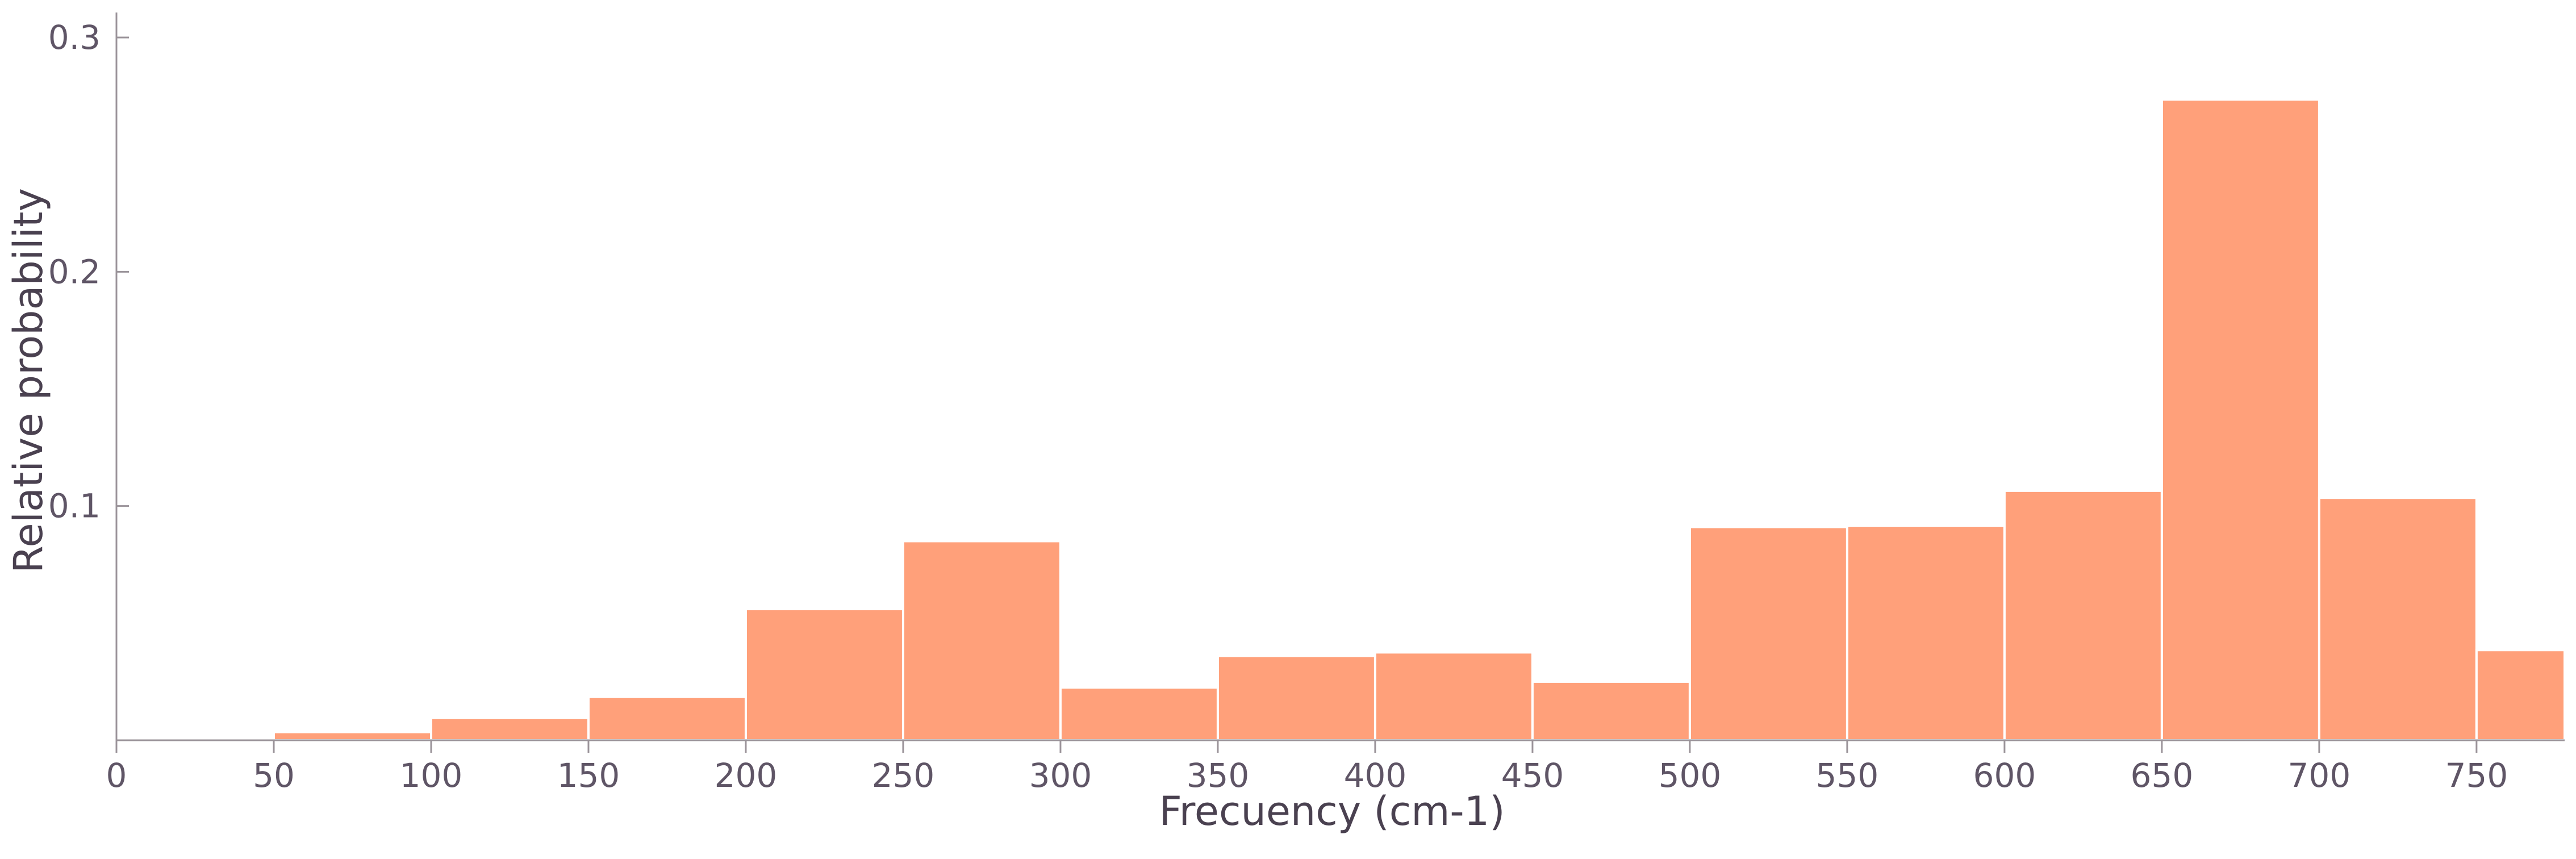 The width and height of the screenshot is (2576, 859). What do you see at coordinates (74, 507) in the screenshot?
I see `y-tick-label-0: 0.1` at bounding box center [74, 507].